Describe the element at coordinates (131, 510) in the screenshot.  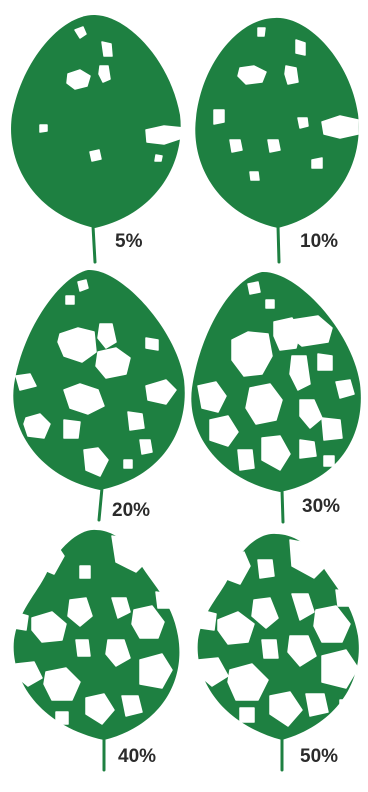
I see `leaf-label-20: 20%` at that location.